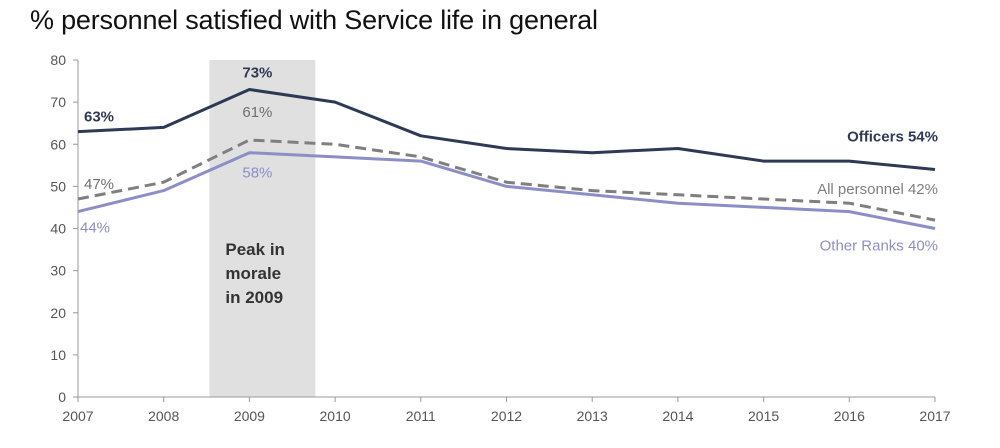 This screenshot has height=448, width=1000. I want to click on series-end-label: Officers 54%, so click(892, 137).